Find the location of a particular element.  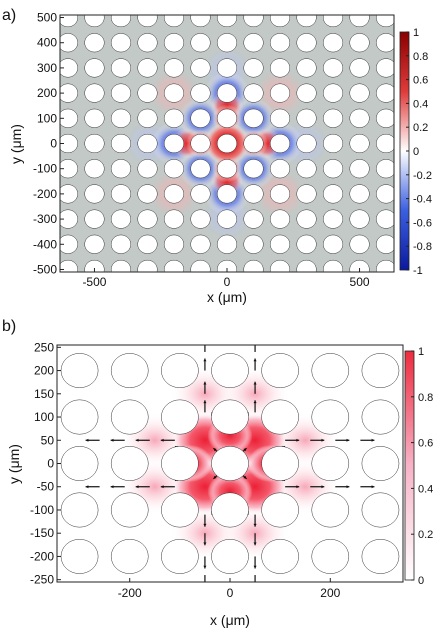

x-tick-label: -500 is located at coordinates (94, 282).